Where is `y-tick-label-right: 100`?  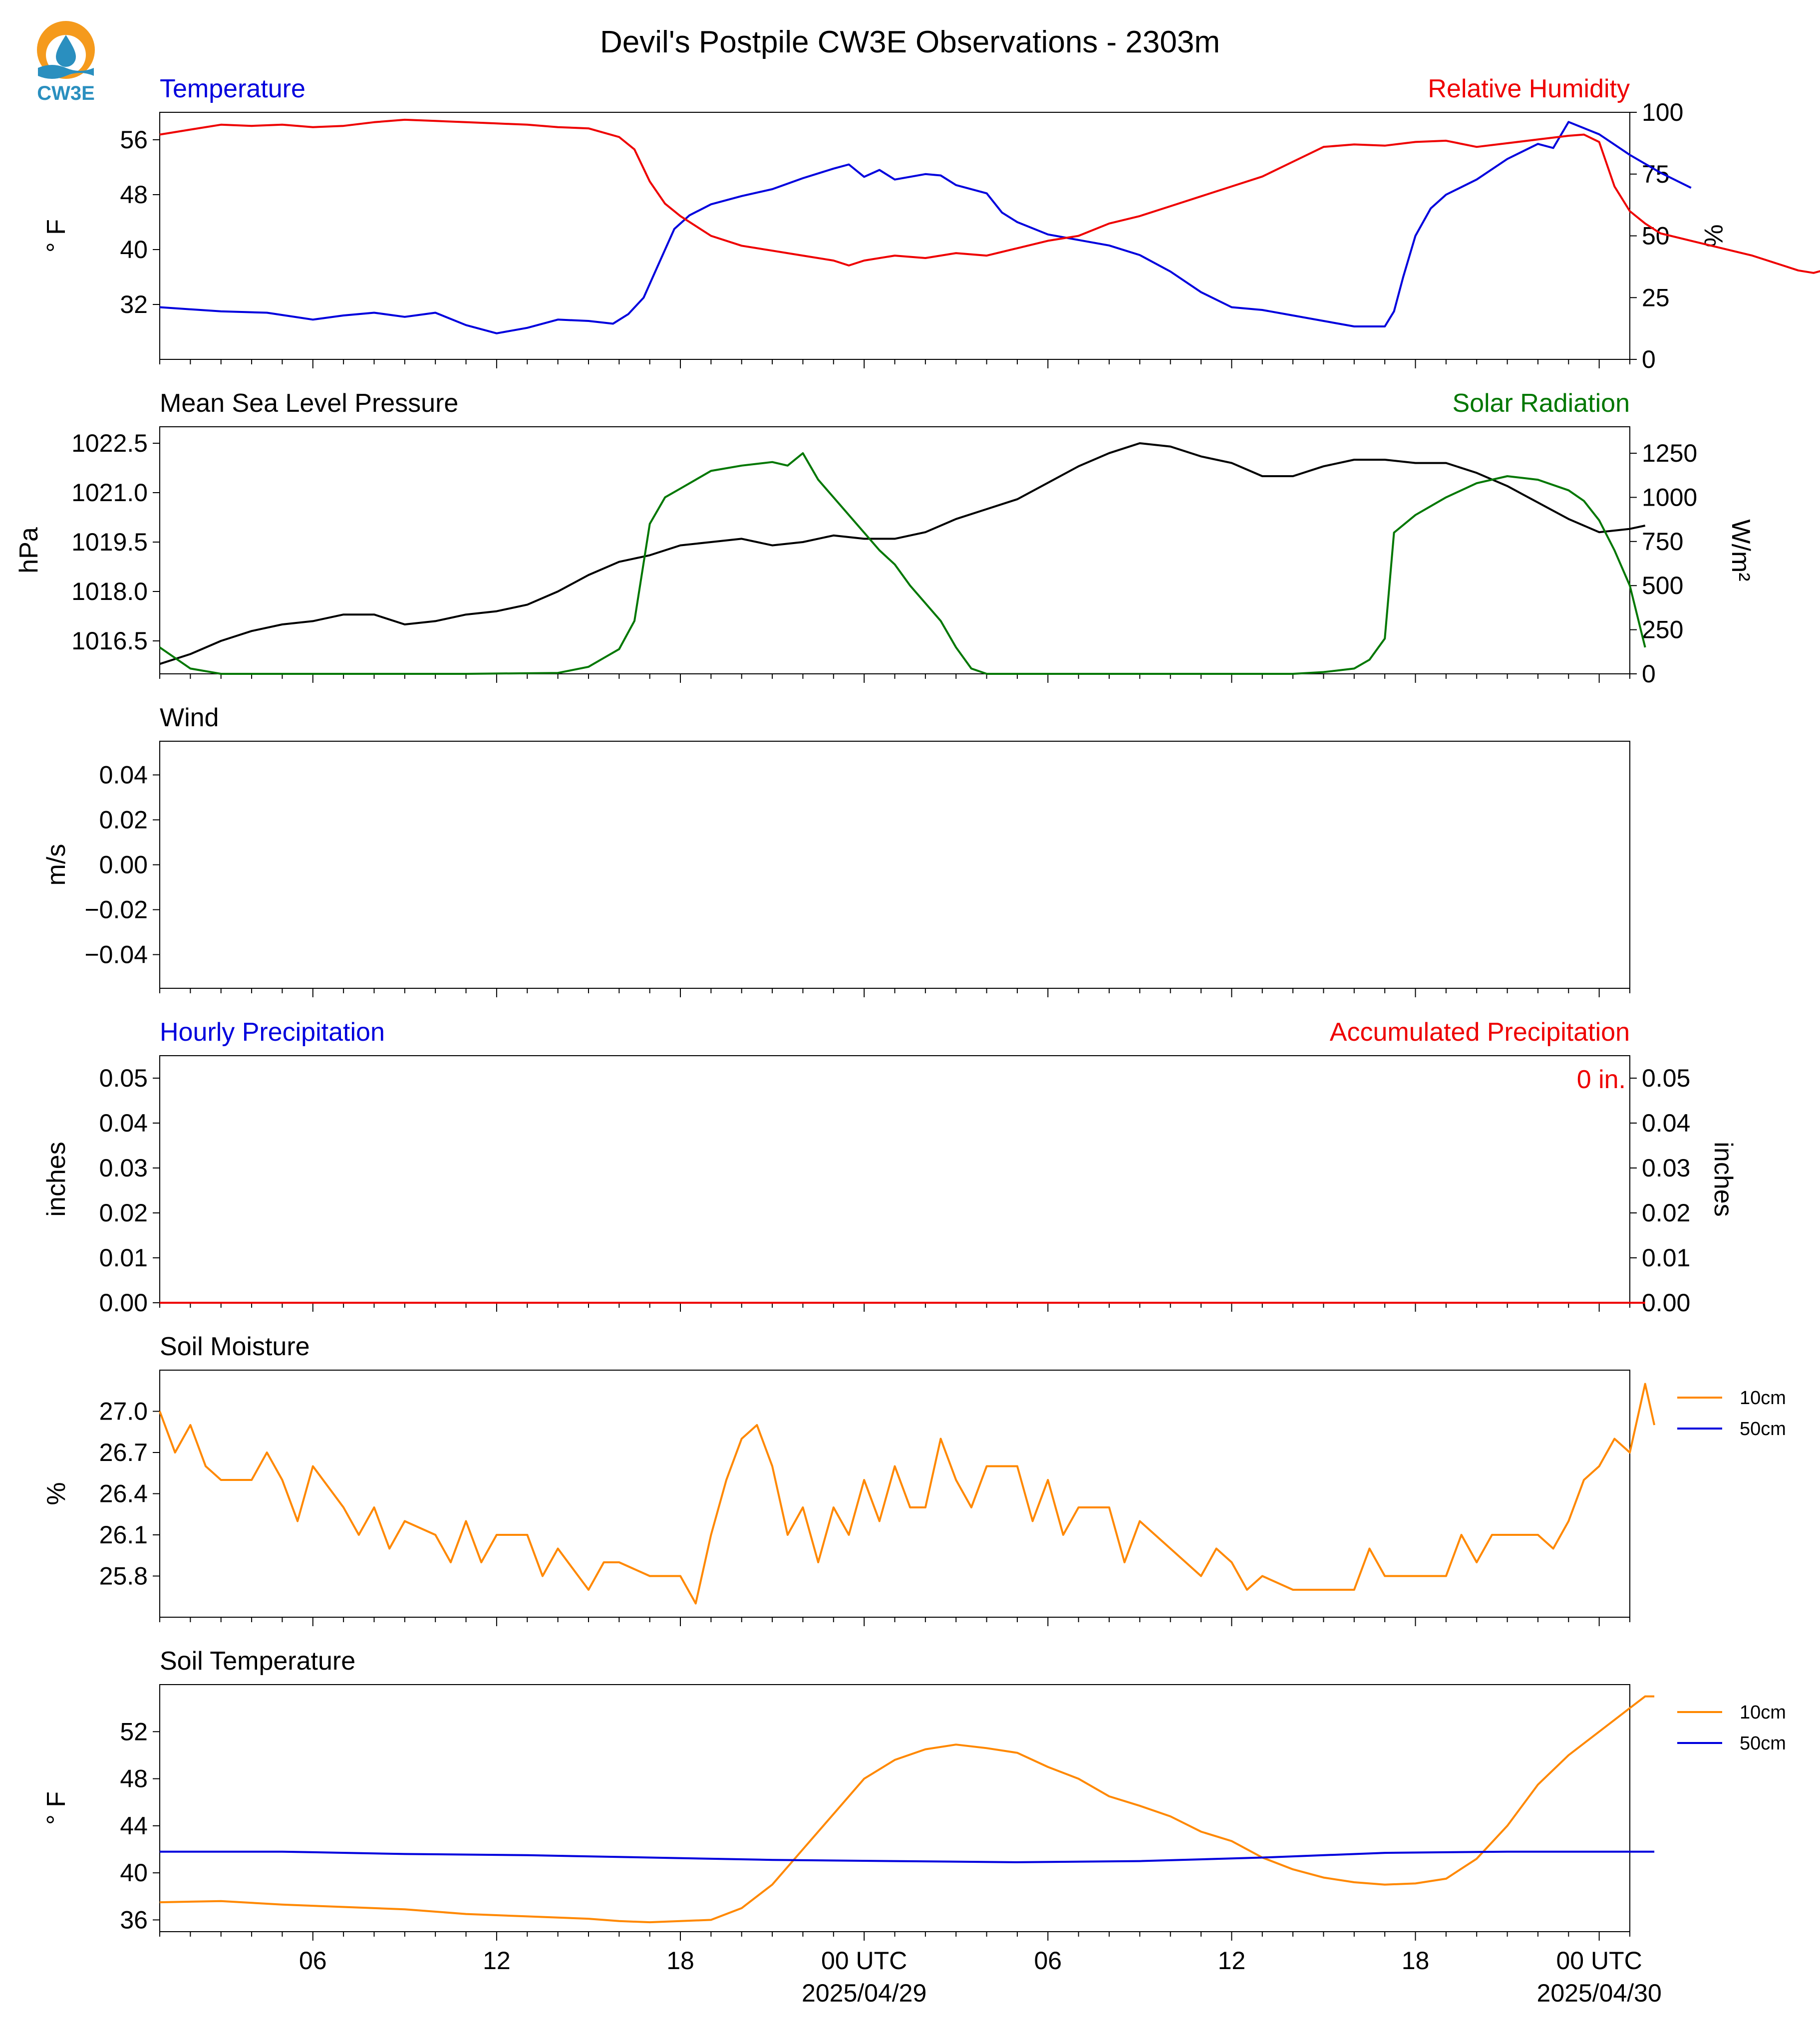 y-tick-label-right: 100 is located at coordinates (1662, 112).